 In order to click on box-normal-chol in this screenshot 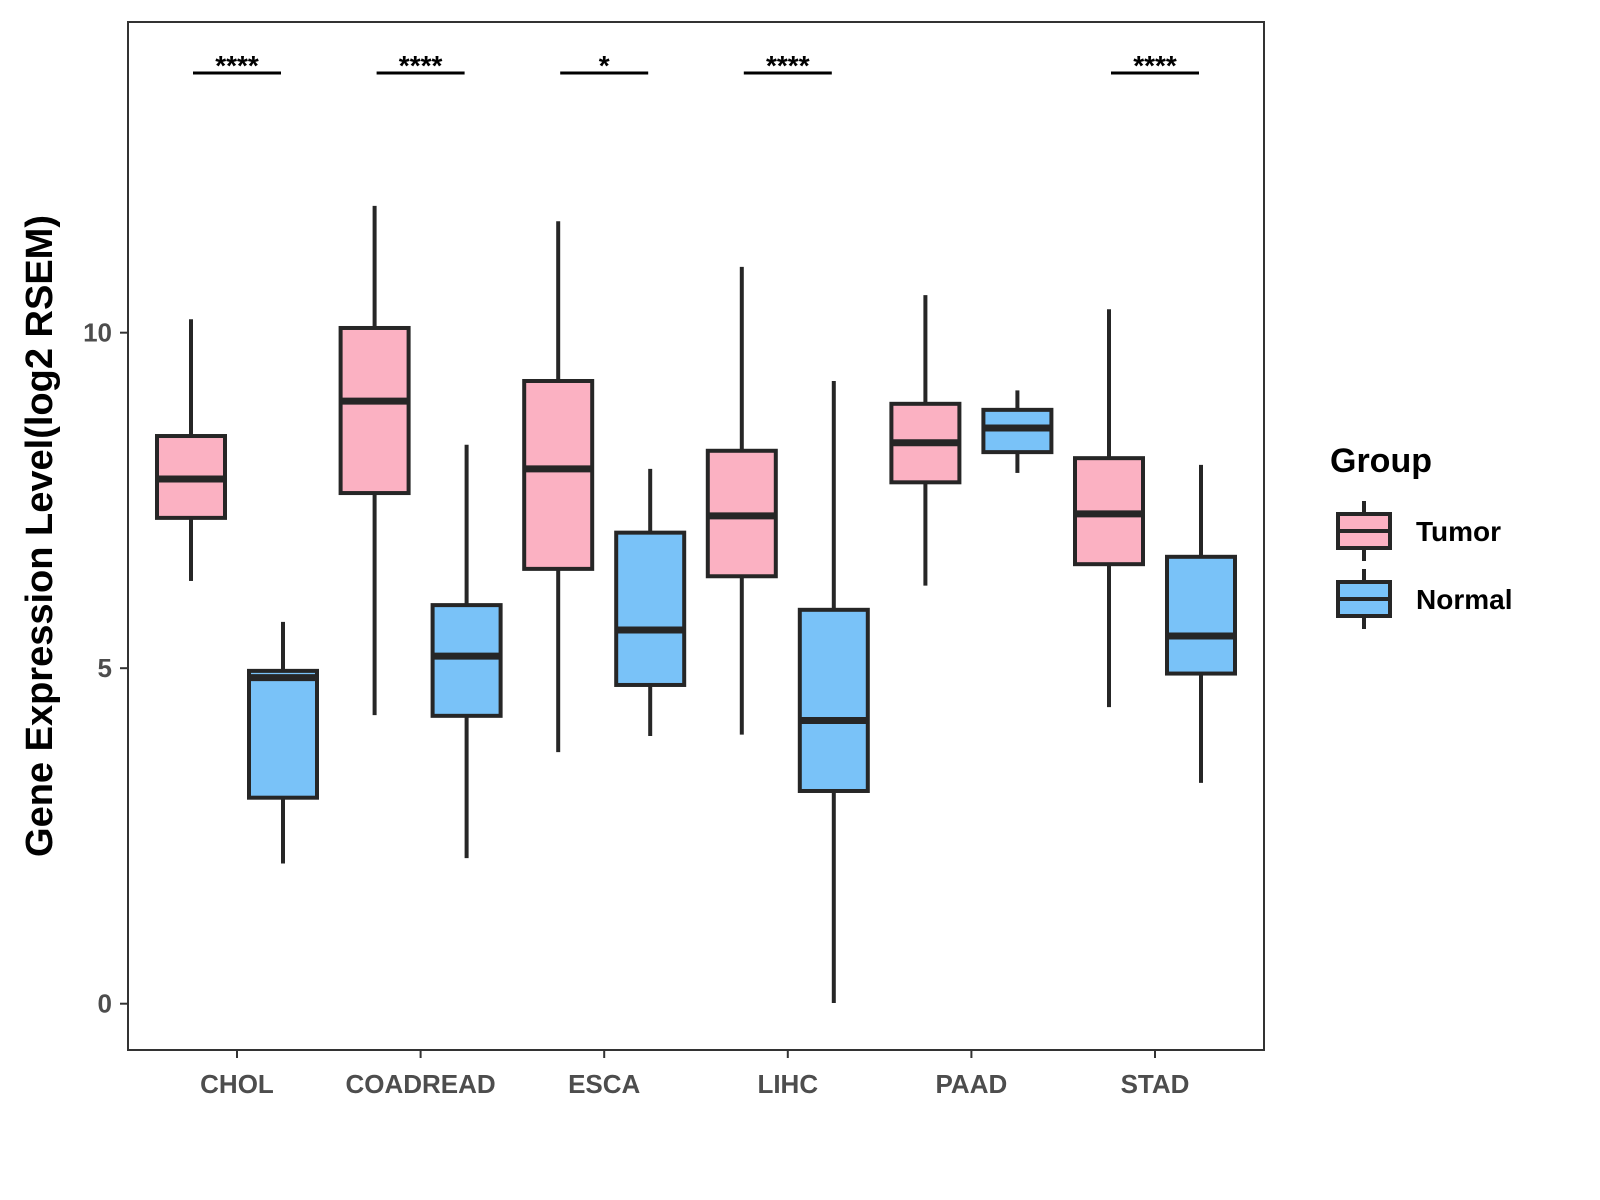, I will do `click(283, 742)`.